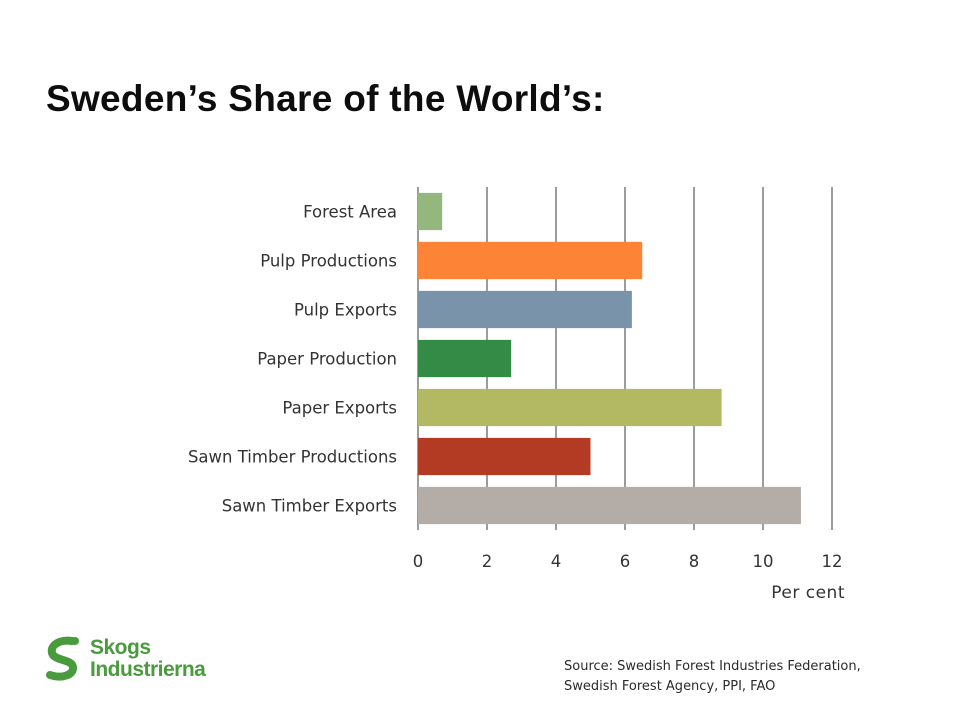 This screenshot has width=960, height=720. Describe the element at coordinates (504, 456) in the screenshot. I see `bar-sawn-timber-productions` at that location.